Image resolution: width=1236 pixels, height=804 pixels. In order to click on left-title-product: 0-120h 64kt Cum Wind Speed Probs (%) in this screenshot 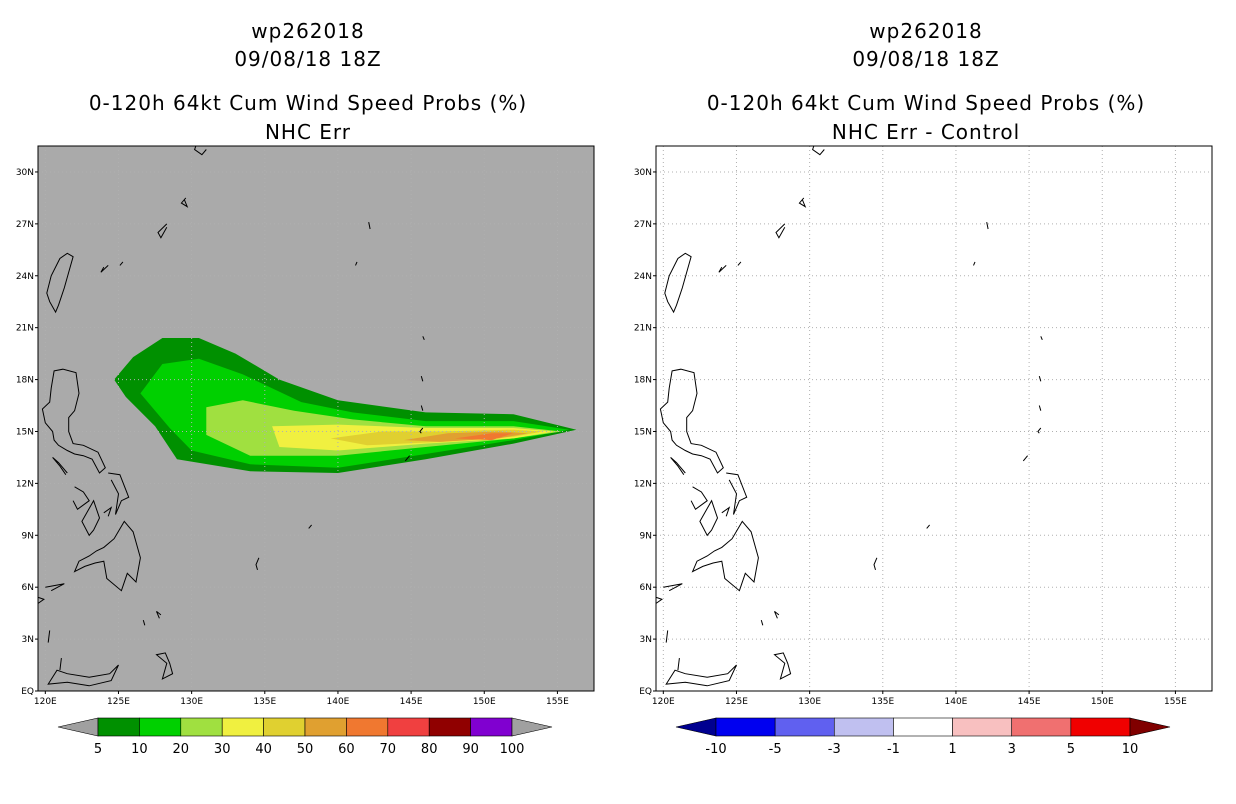, I will do `click(308, 103)`.